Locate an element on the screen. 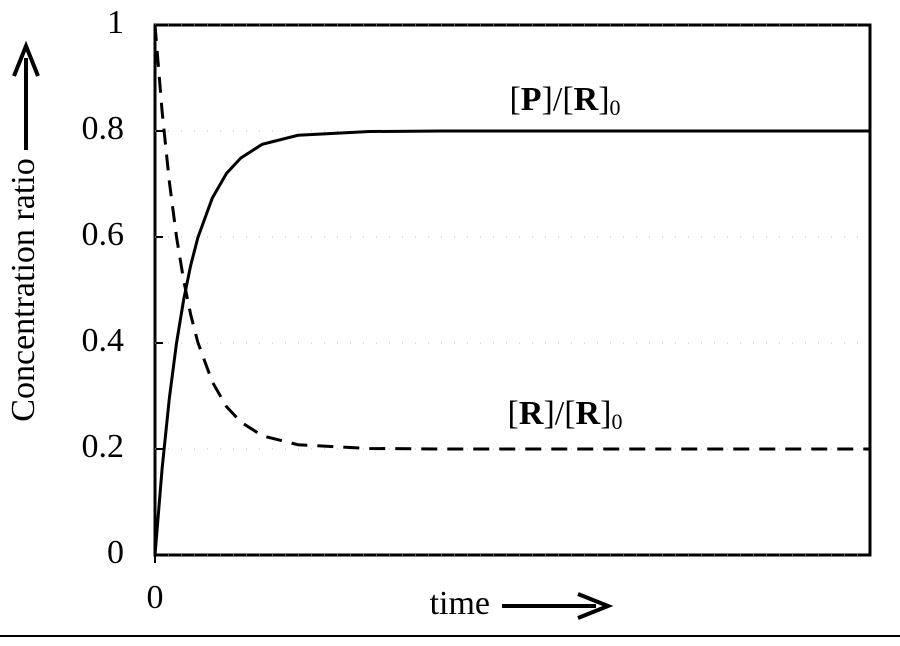 The width and height of the screenshot is (900, 646). y-tick-label: 0.6 is located at coordinates (103, 234).